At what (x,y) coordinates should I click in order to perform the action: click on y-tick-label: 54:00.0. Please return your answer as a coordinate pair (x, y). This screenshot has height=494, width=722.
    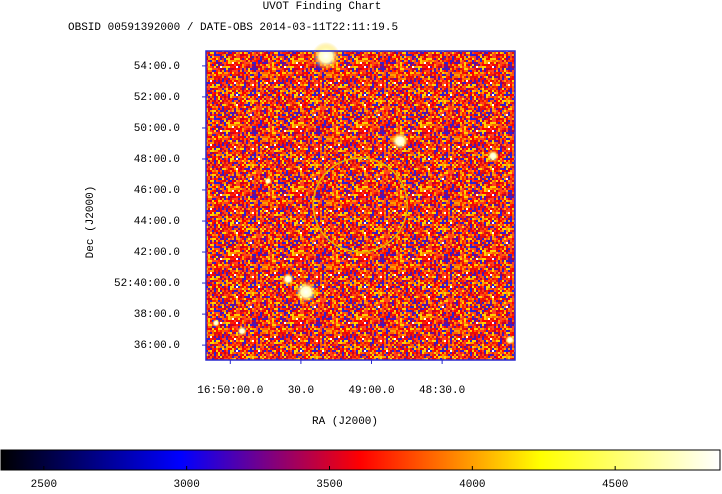
    Looking at the image, I should click on (157, 67).